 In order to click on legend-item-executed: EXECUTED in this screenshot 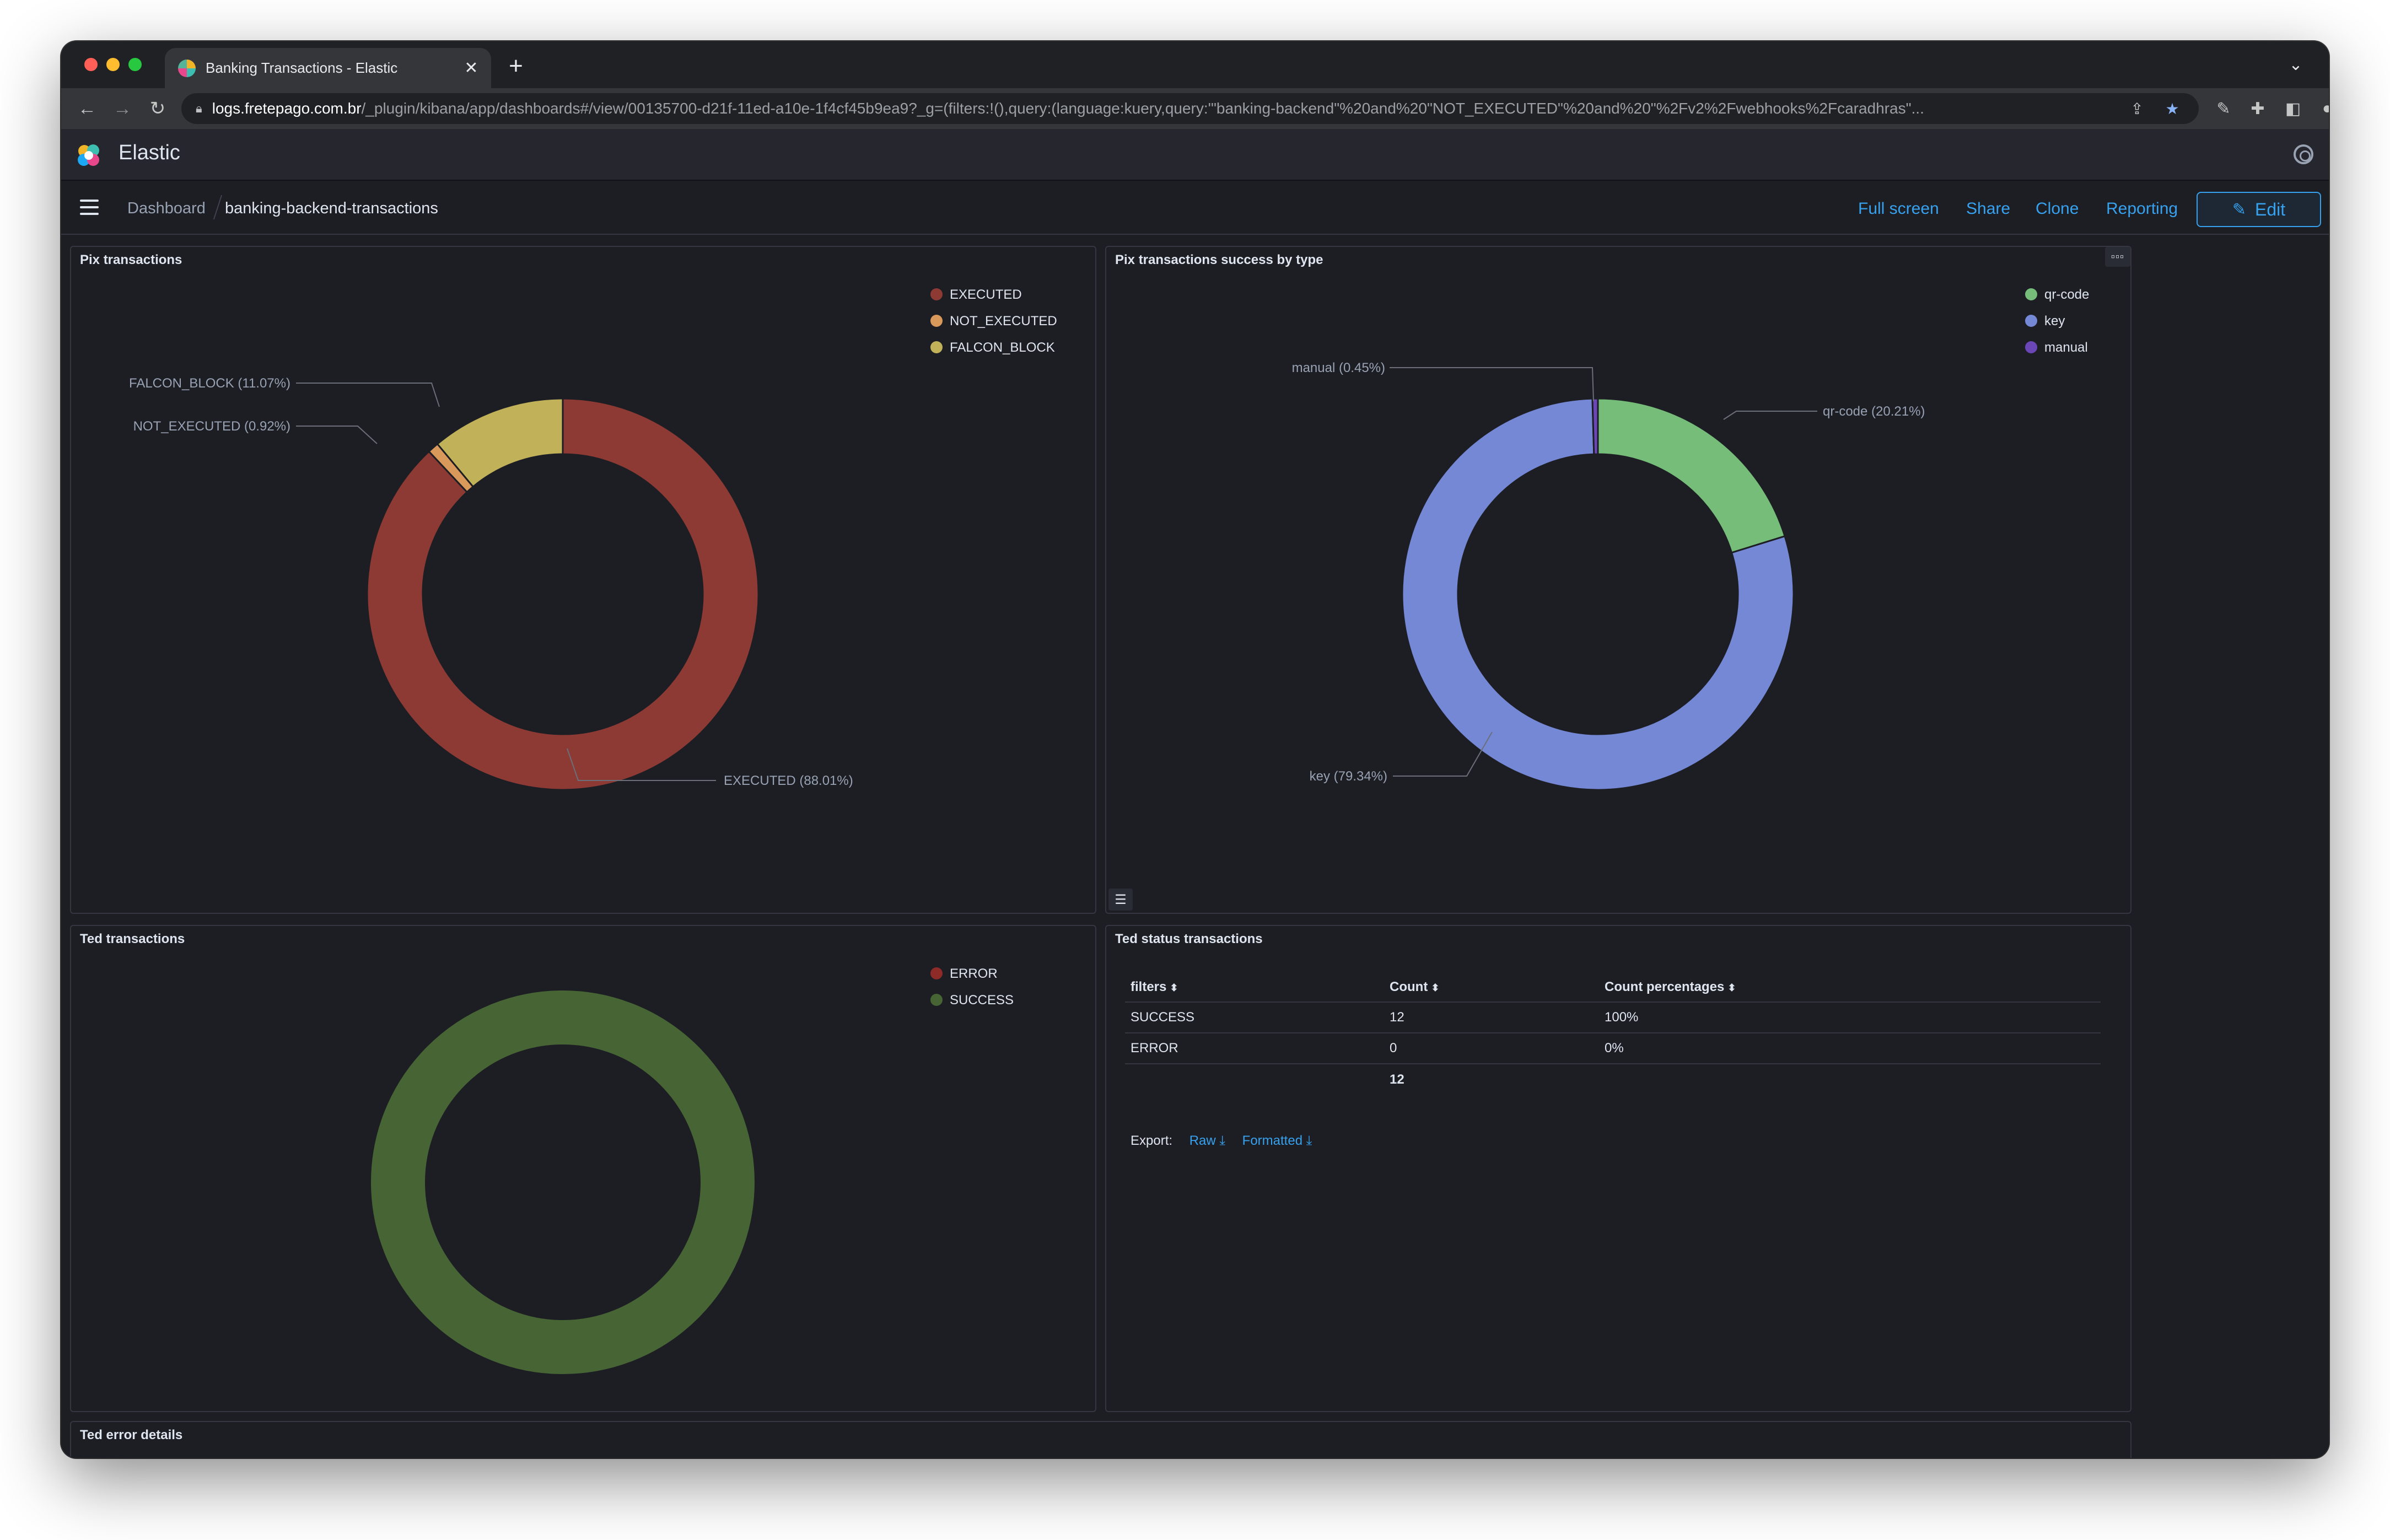, I will do `click(986, 294)`.